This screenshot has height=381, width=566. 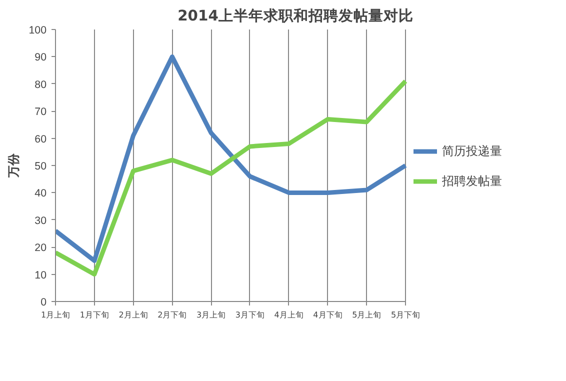 I want to click on y-tick-label: 50, so click(x=40, y=166).